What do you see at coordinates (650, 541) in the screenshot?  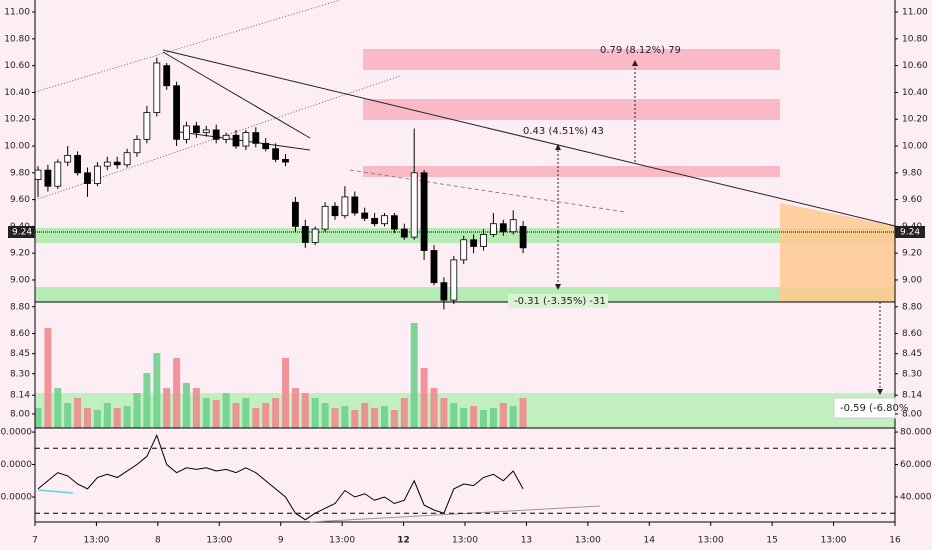 I see `x-tick-label: 14` at bounding box center [650, 541].